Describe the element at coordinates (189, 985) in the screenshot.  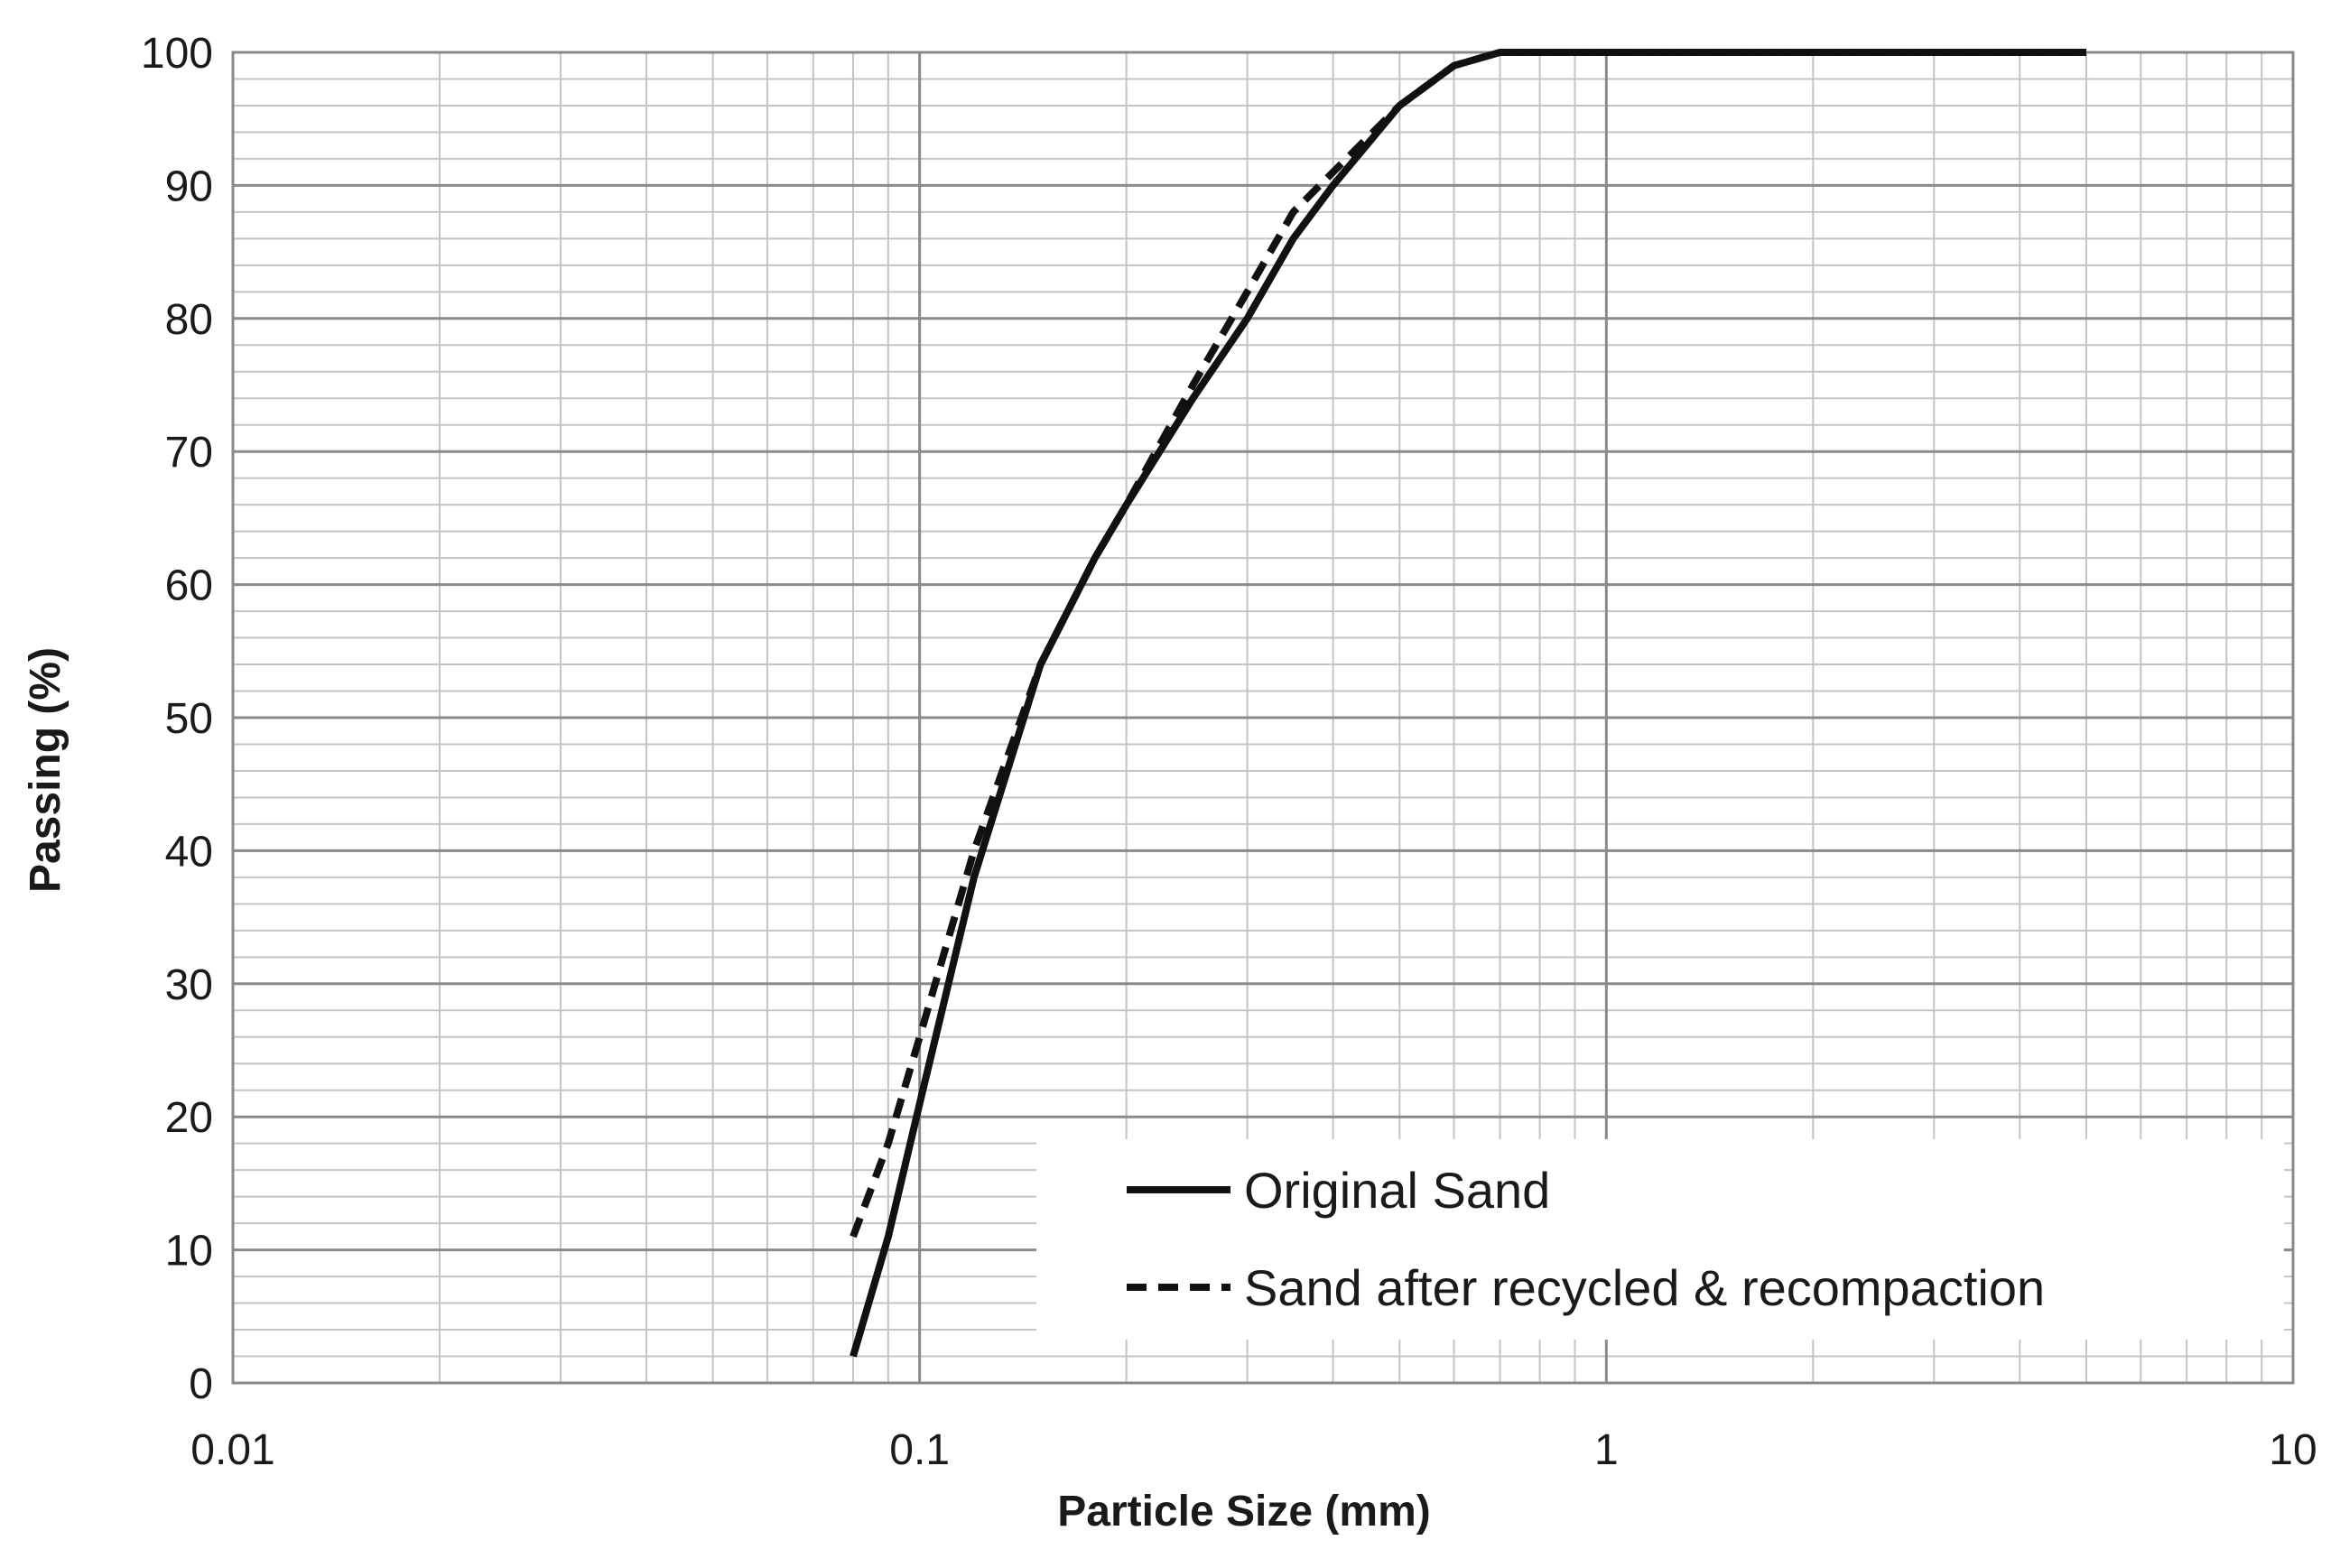
I see `y-tick-label: 30` at that location.